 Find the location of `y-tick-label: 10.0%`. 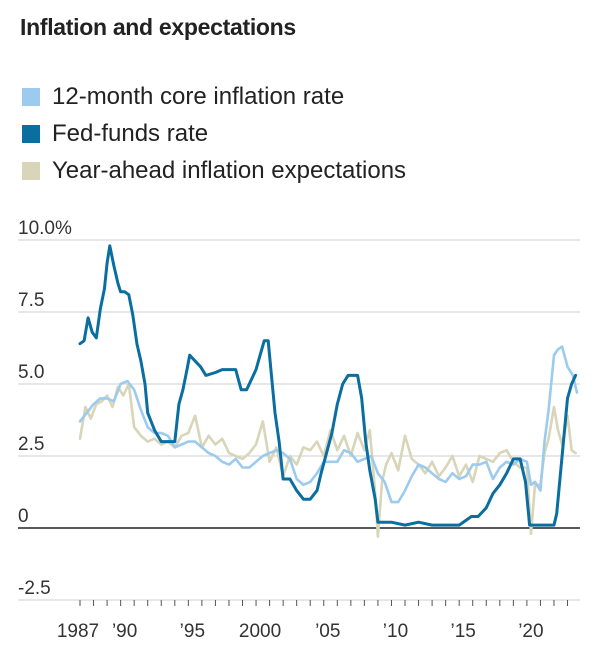

y-tick-label: 10.0% is located at coordinates (45, 228).